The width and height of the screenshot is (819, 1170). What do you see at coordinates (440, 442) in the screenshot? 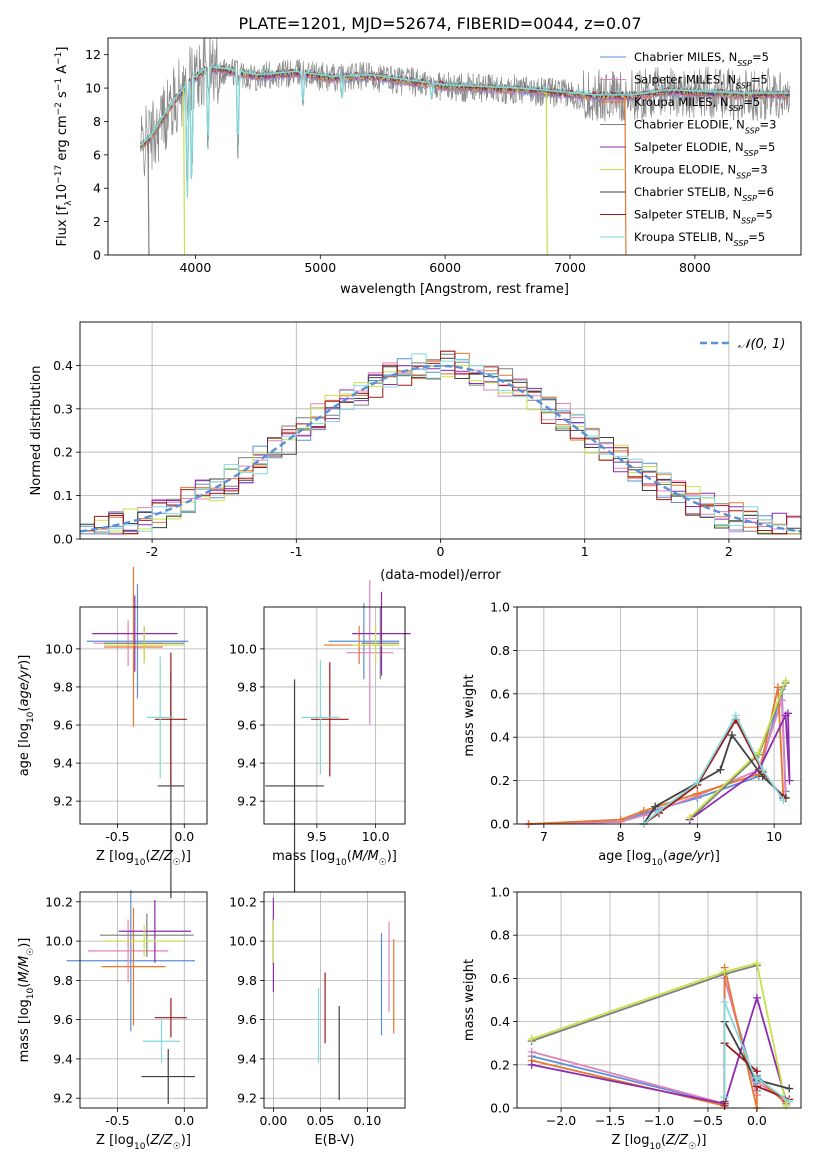
I see `residual-histogram` at bounding box center [440, 442].